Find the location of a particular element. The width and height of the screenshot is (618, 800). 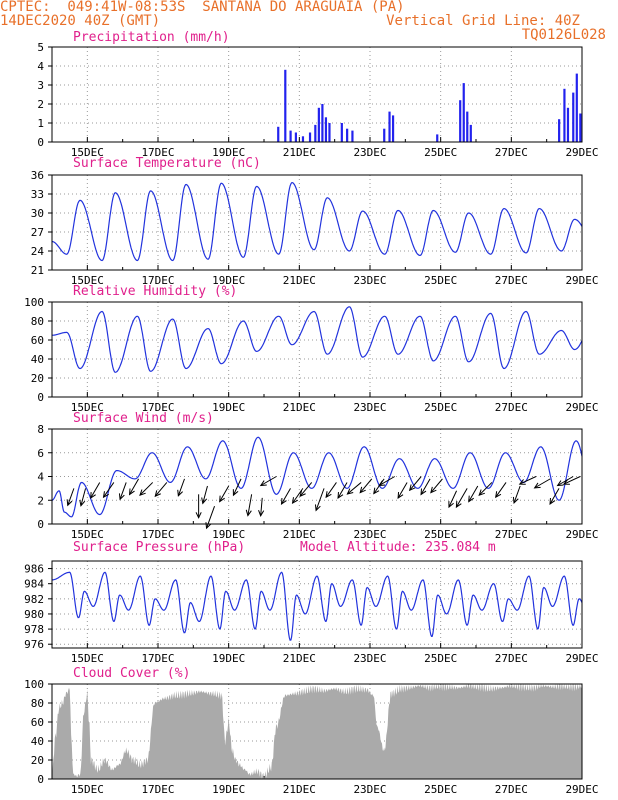

header-model-id: TQ0126L028 is located at coordinates (563, 35).